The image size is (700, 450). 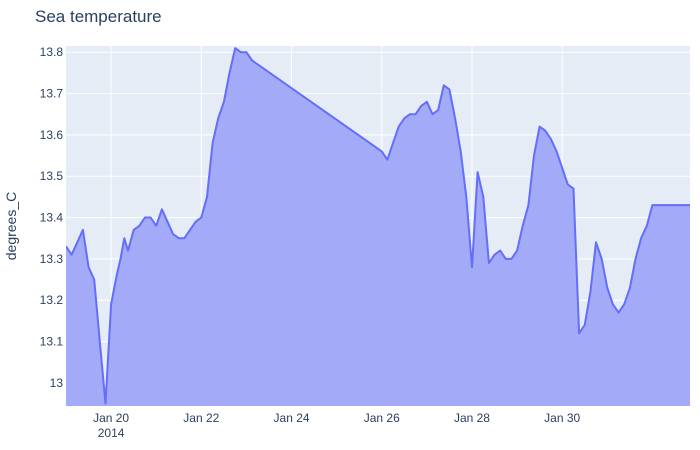 I want to click on x-tick-label: Jan 30, so click(x=562, y=418).